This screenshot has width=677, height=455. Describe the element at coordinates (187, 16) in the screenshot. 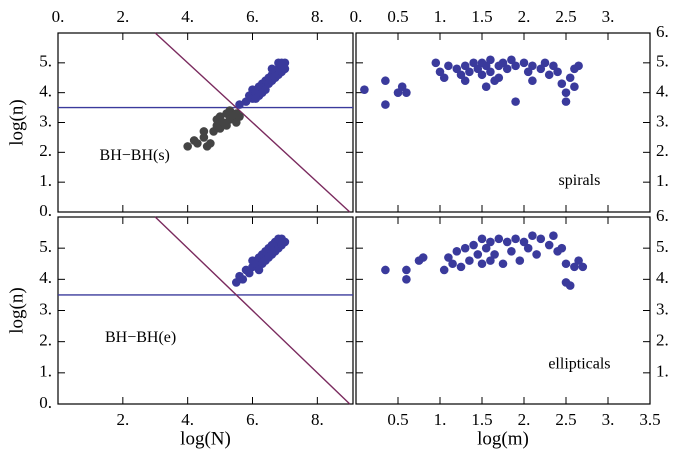

I see `x-tick-label: 4.` at that location.